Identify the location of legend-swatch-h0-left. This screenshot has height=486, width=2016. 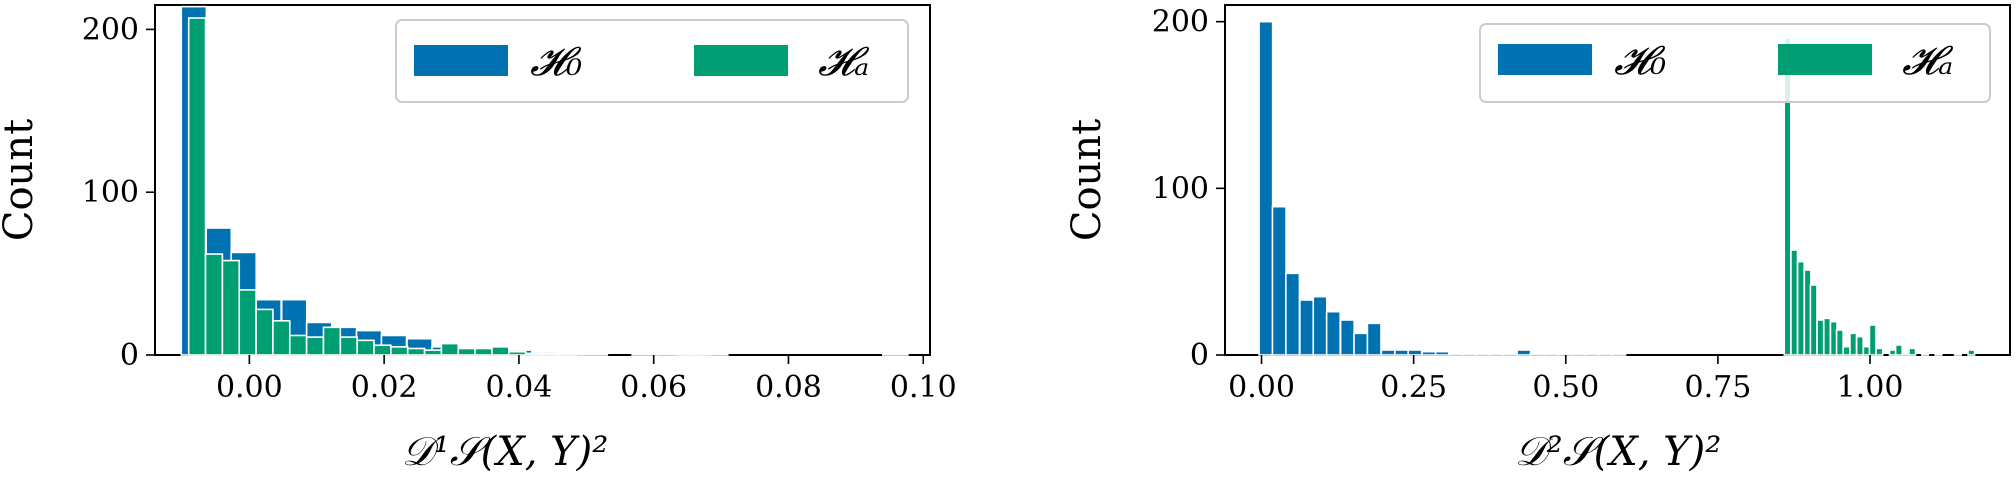
(461, 60).